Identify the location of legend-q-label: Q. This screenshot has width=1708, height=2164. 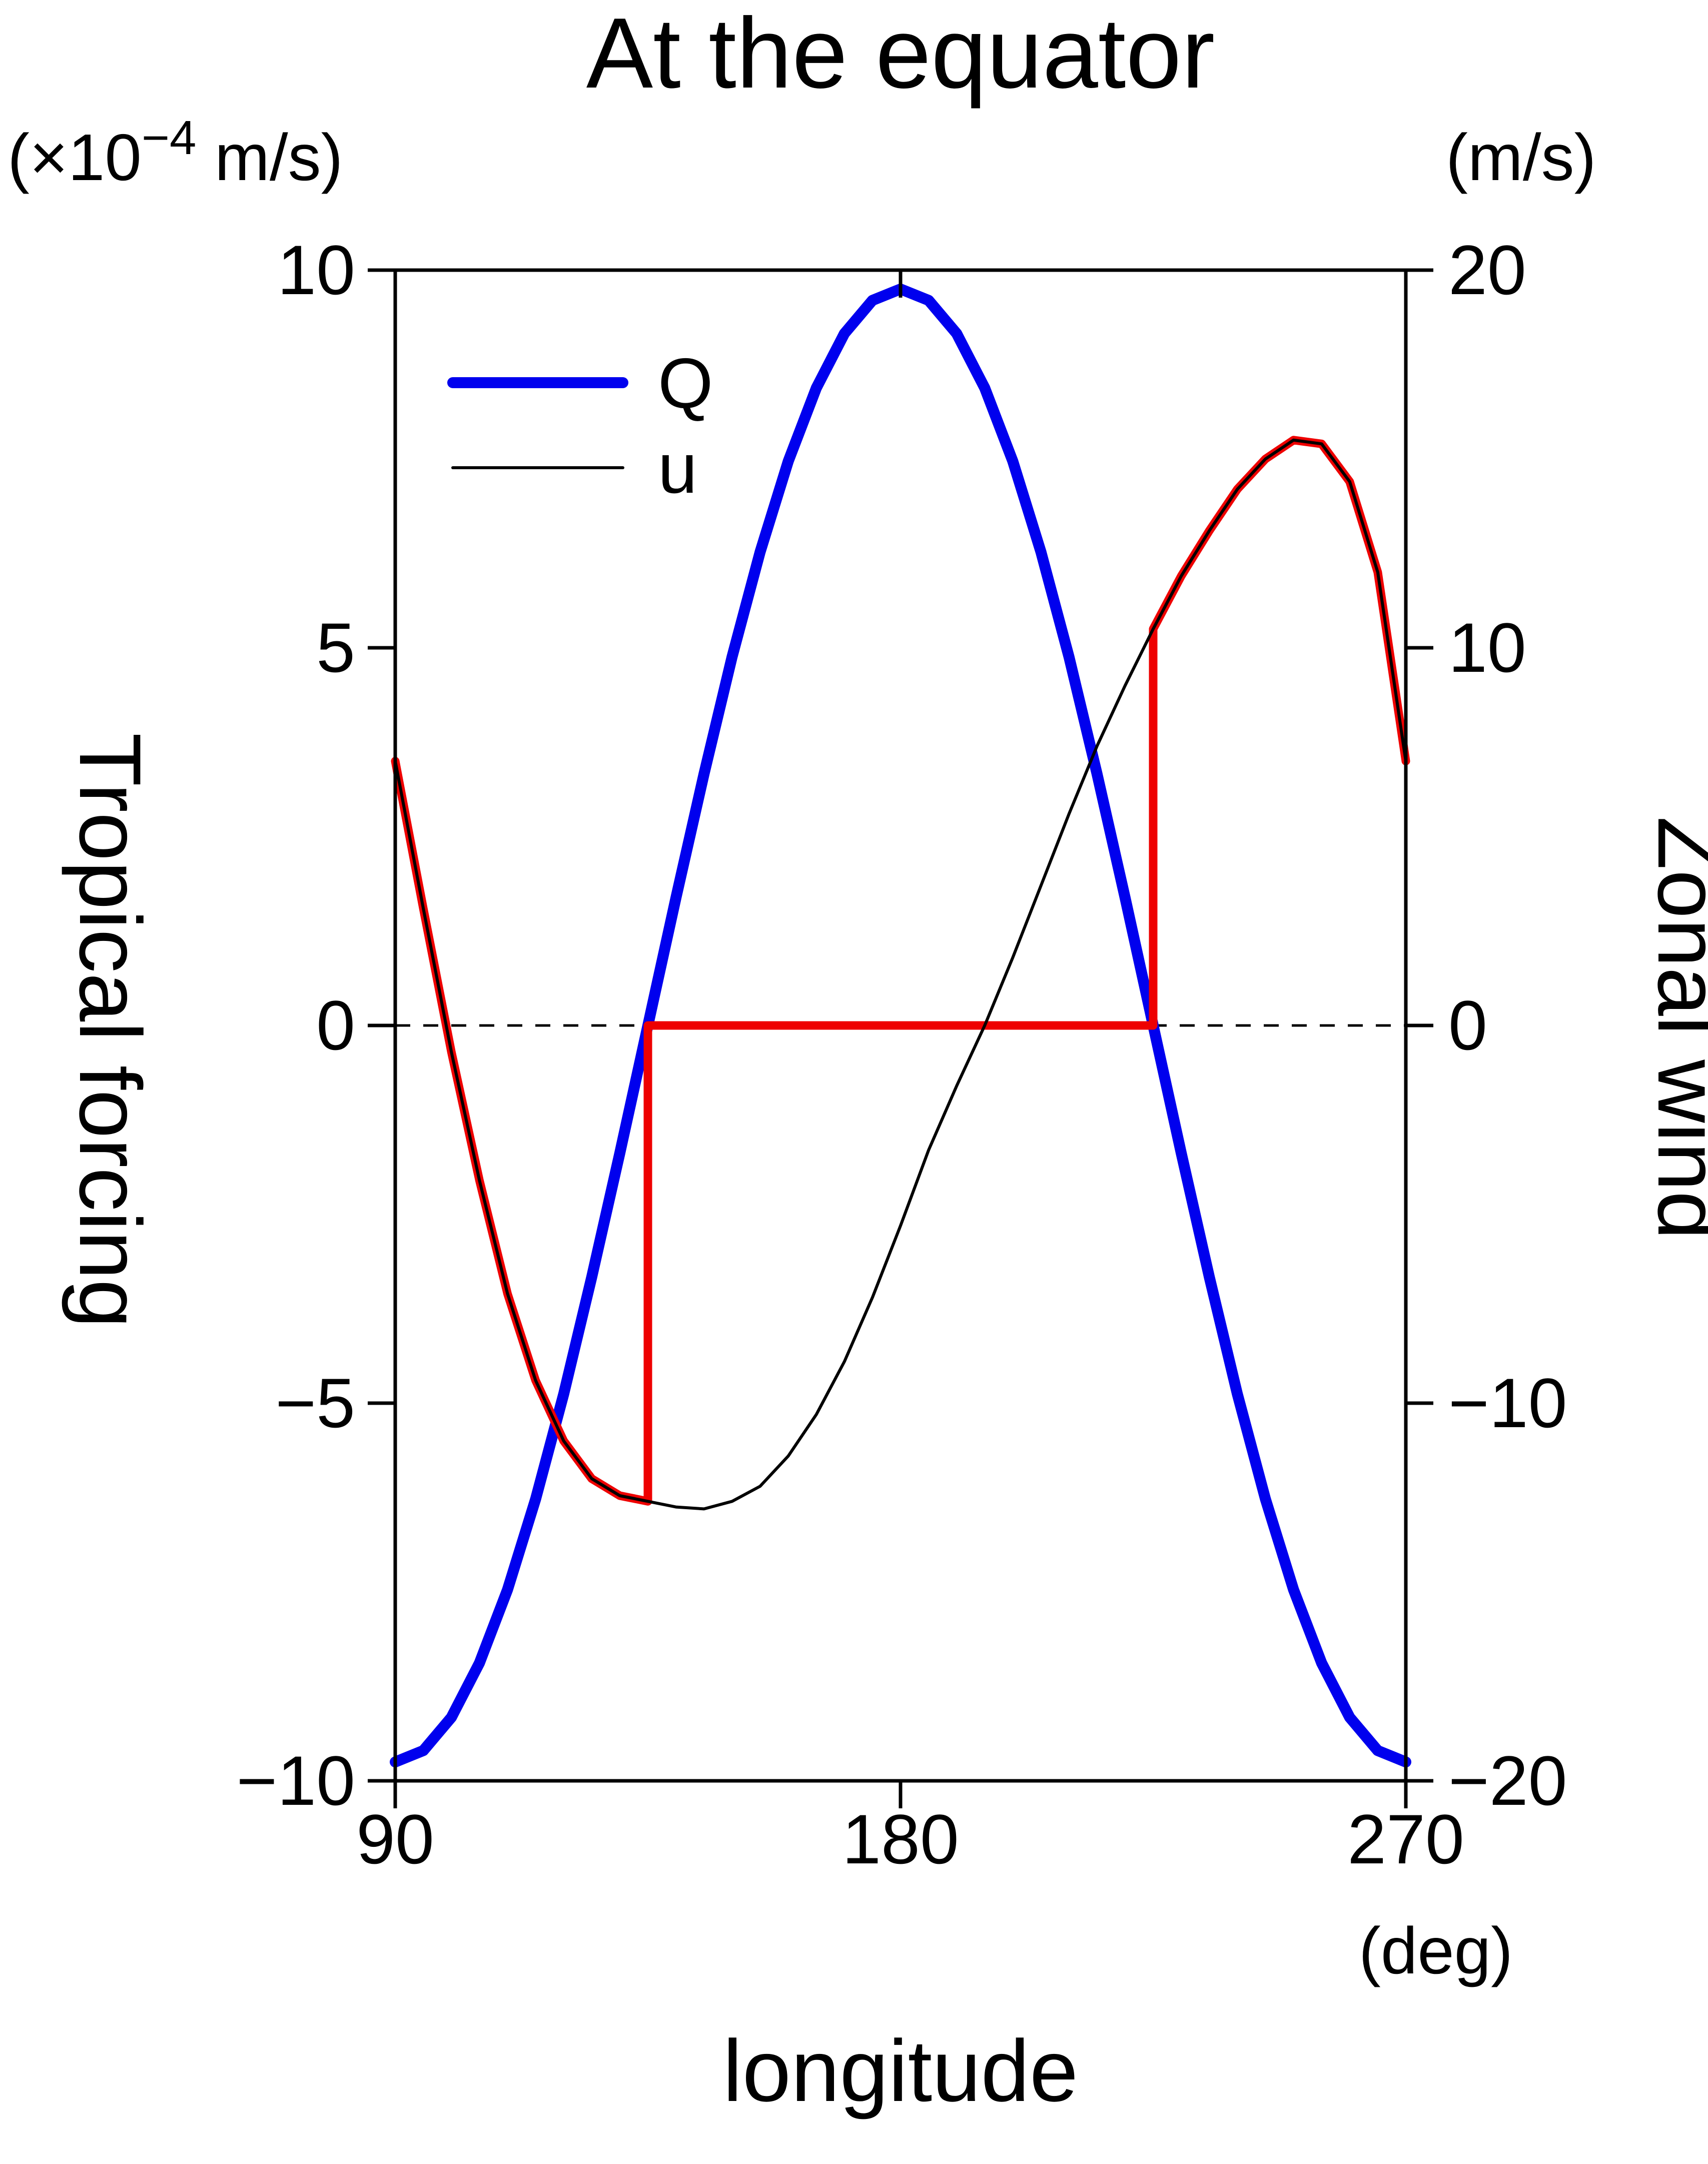
(686, 384).